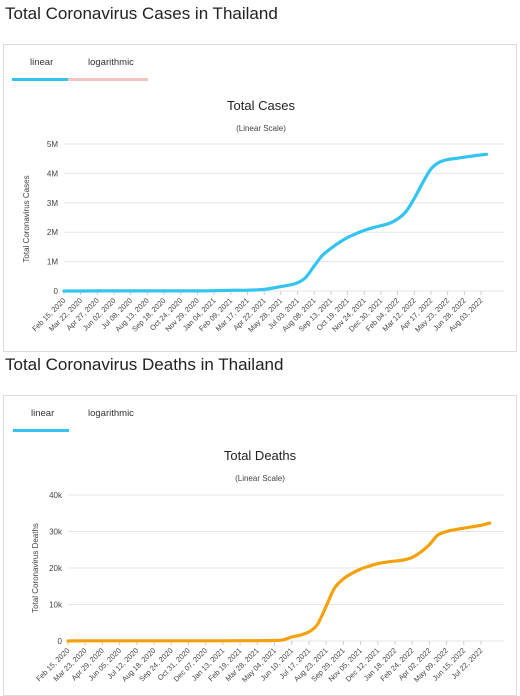 Image resolution: width=520 pixels, height=696 pixels. I want to click on y-tick-label: 30k, so click(56, 532).